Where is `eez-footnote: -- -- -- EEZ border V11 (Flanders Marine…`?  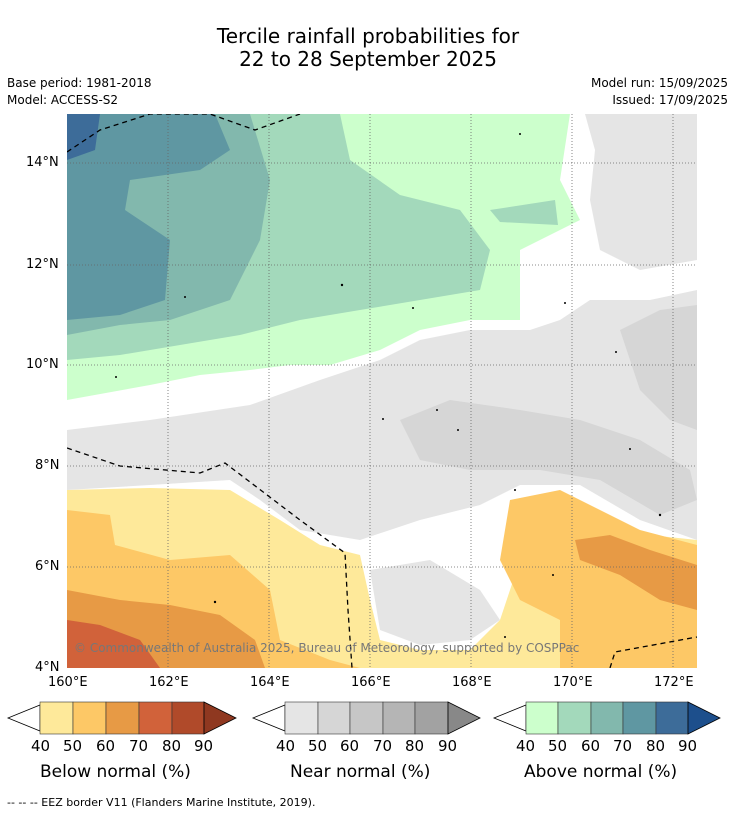
eez-footnote: -- -- -- EEZ border V11 (Flanders Marine… is located at coordinates (161, 802).